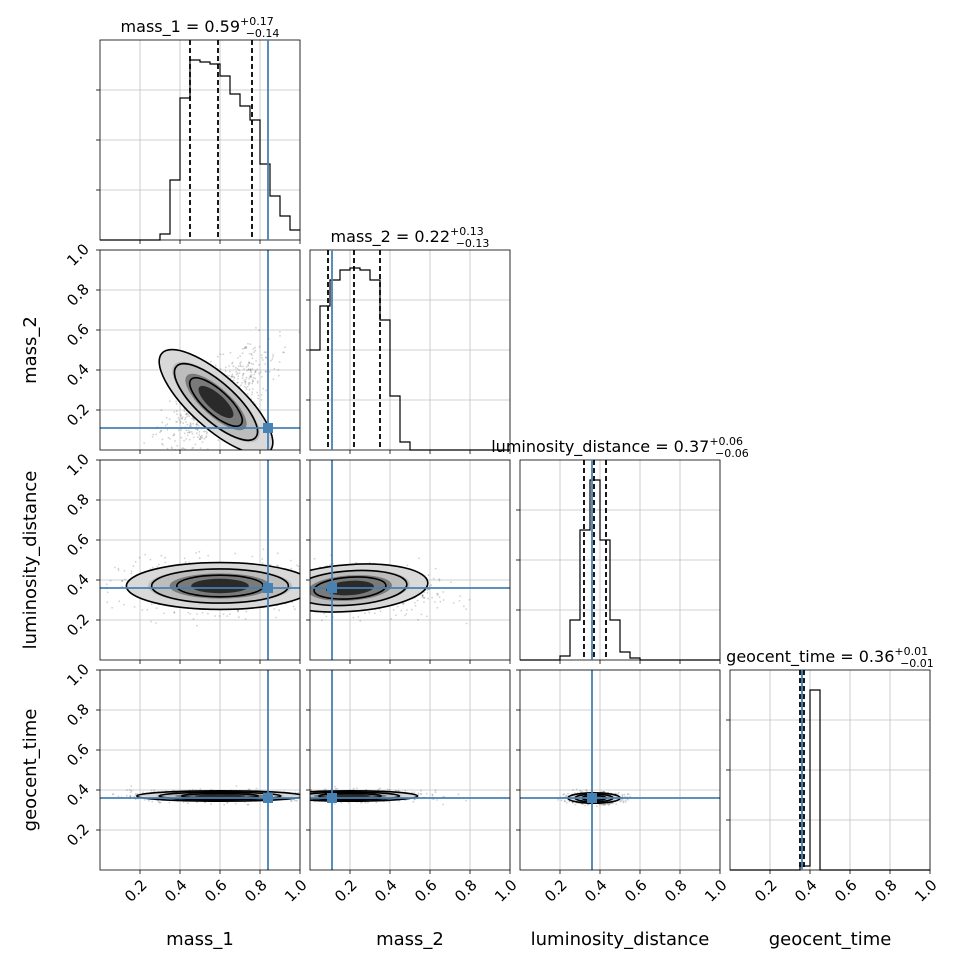 The width and height of the screenshot is (970, 970). Describe the element at coordinates (200, 350) in the screenshot. I see `mass_1-vs-mass_2-frame` at that location.